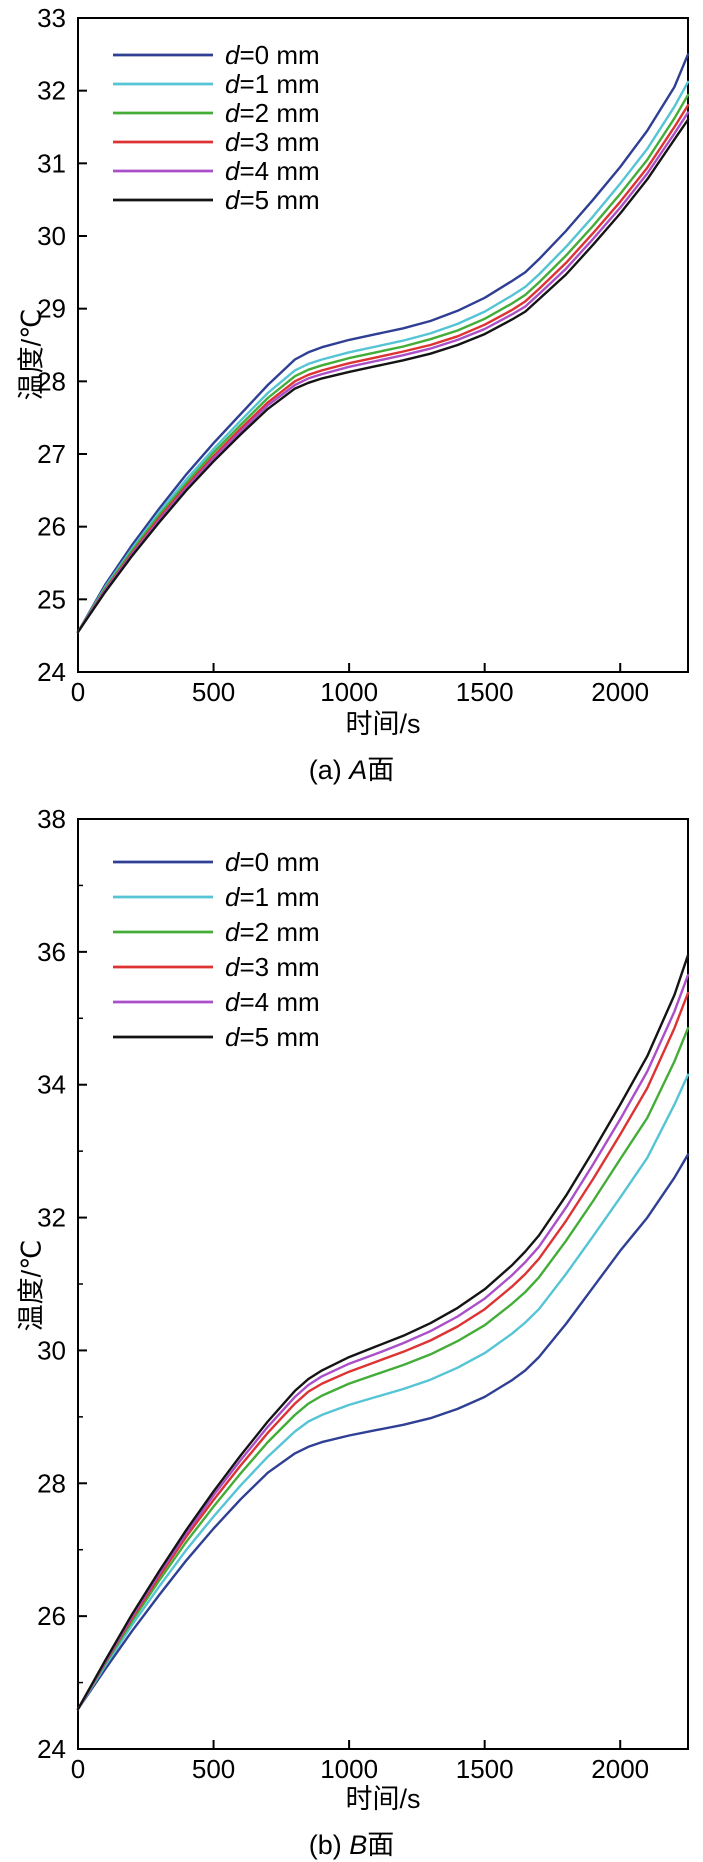 The width and height of the screenshot is (703, 1862). I want to click on chart-b-caption-prefix: (b), so click(329, 1845).